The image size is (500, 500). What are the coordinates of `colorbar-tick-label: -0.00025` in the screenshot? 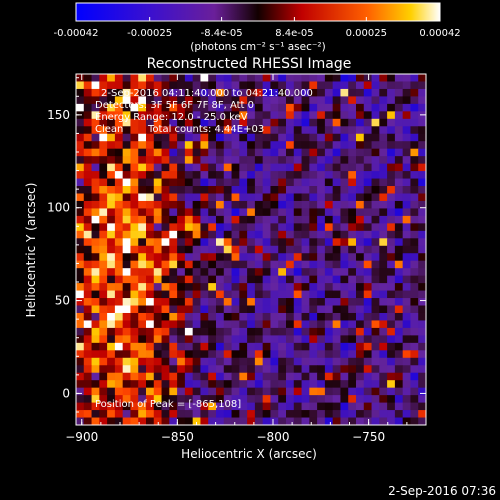 It's located at (149, 33).